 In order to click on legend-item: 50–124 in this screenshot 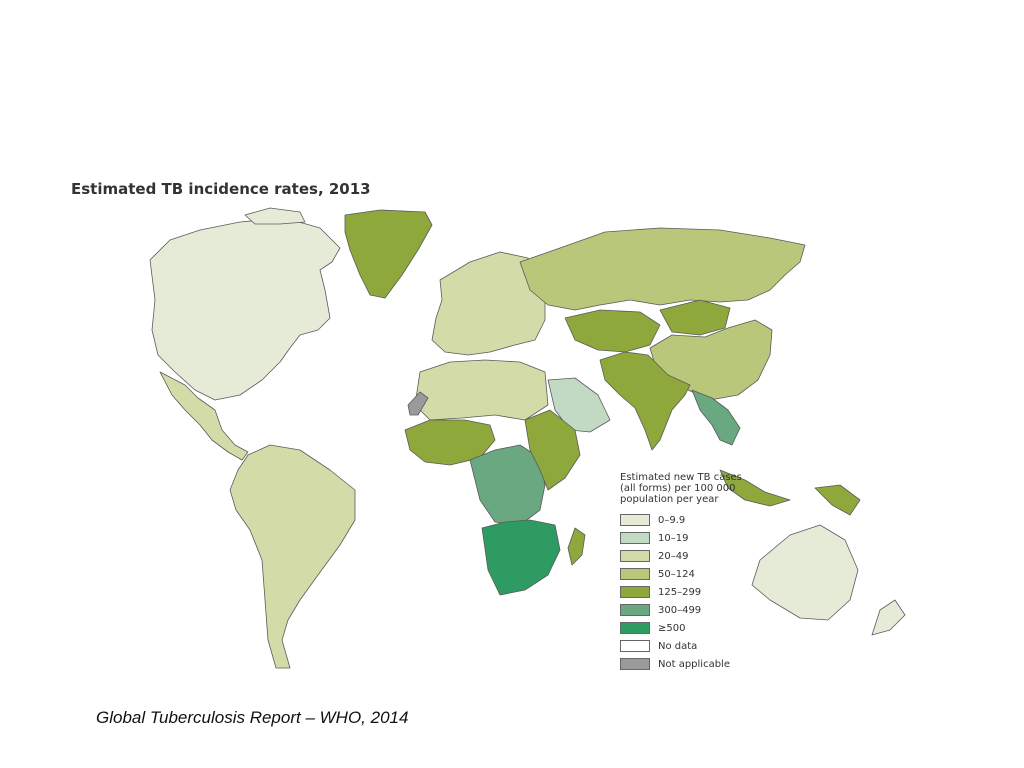, I will do `click(700, 574)`.